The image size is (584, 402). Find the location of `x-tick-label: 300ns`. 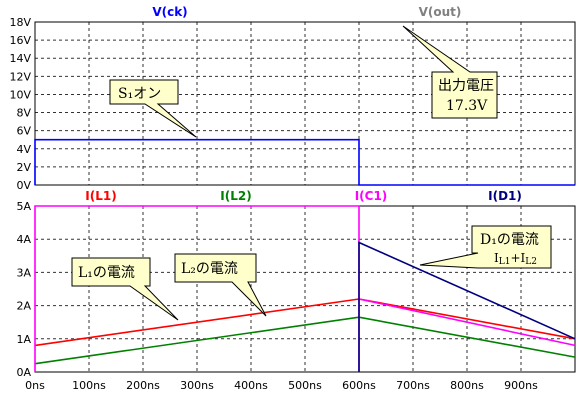

x-tick-label: 300ns is located at coordinates (197, 385).